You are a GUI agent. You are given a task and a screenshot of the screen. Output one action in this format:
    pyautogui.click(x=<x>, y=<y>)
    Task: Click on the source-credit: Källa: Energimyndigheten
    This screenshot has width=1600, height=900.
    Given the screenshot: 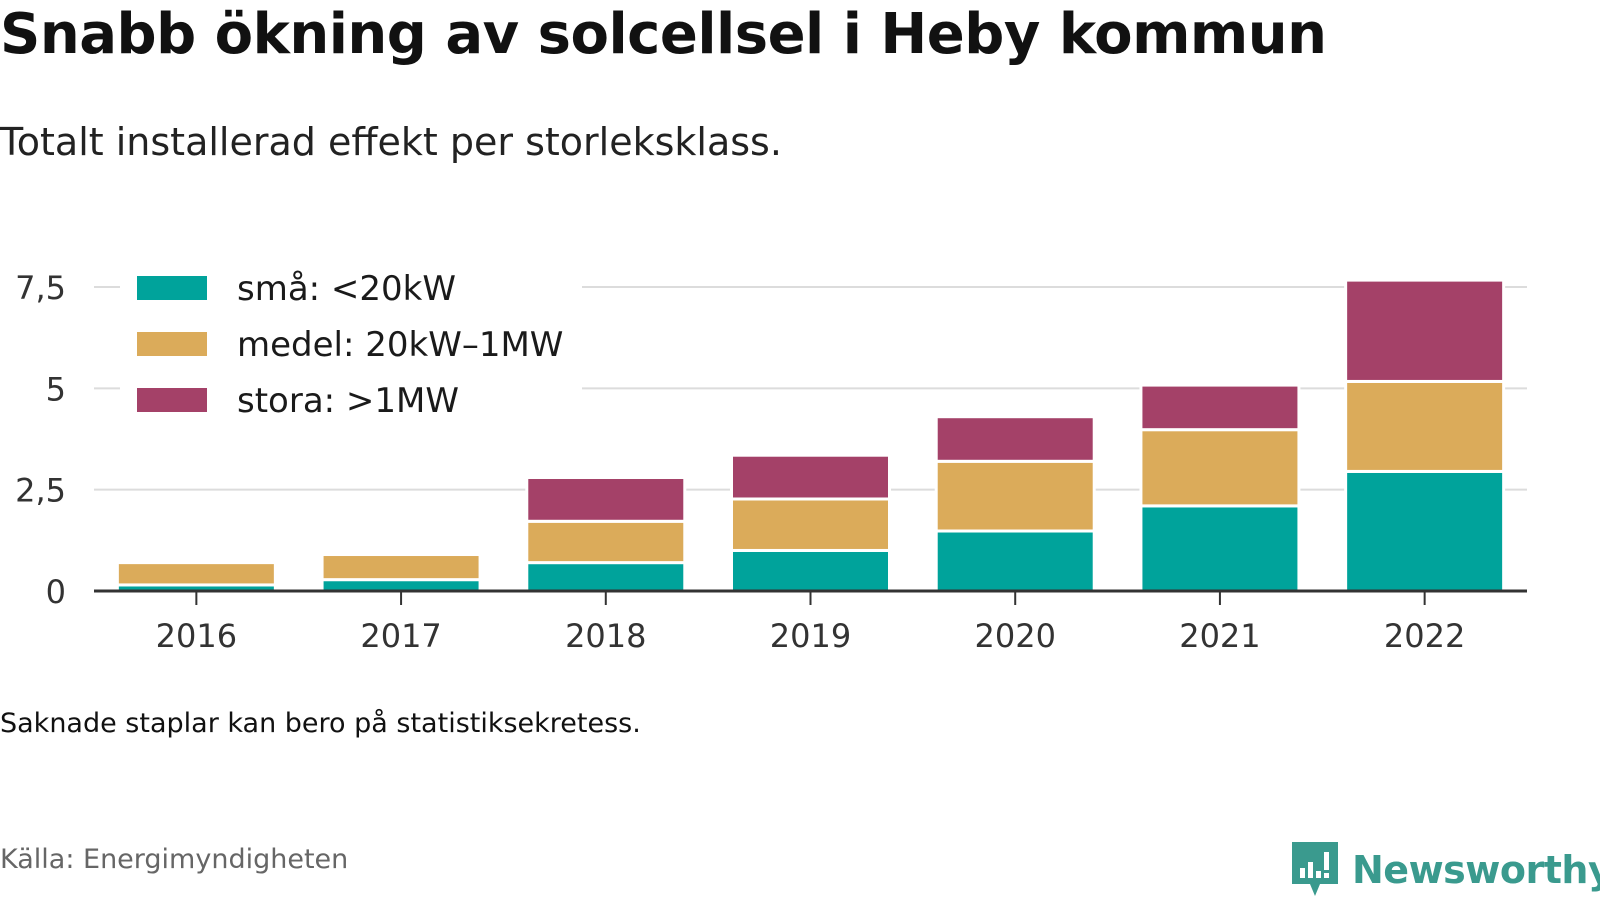 What is the action you would take?
    pyautogui.click(x=174, y=859)
    